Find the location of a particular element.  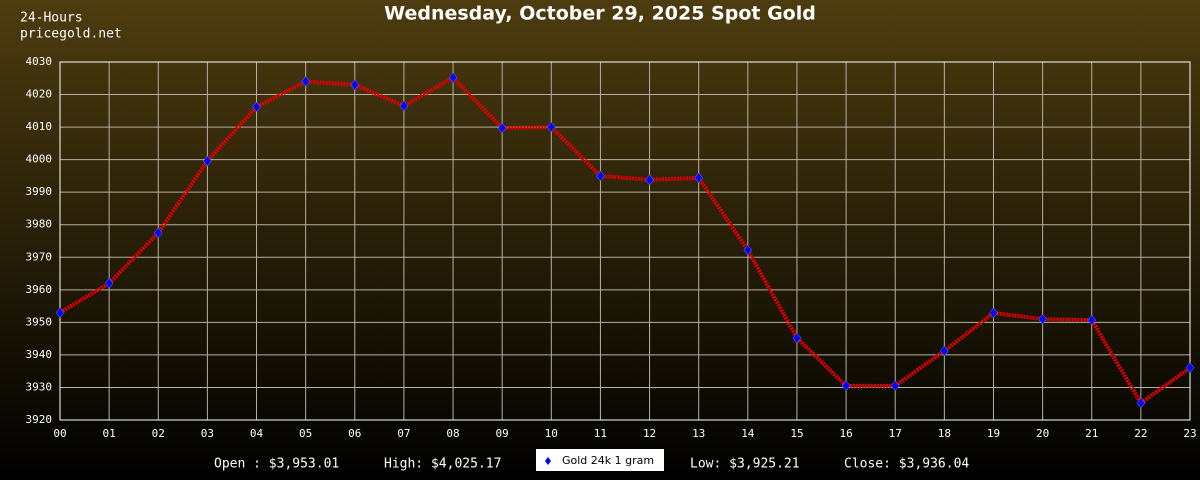

legend-entry: Gold 24k 1 gram is located at coordinates (608, 460).